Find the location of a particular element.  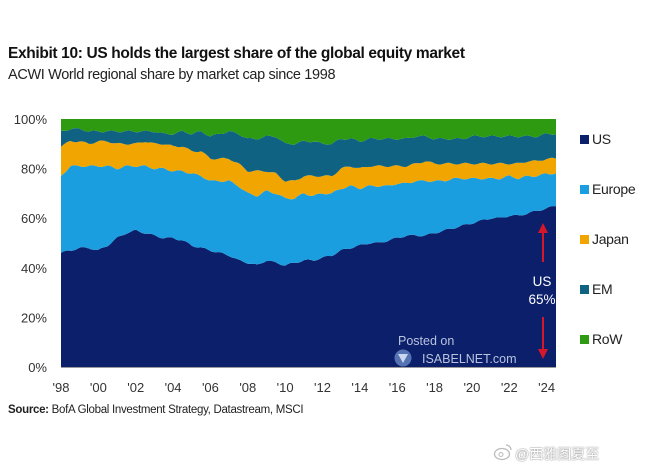

us-share-annotation: US 65% is located at coordinates (542, 291).